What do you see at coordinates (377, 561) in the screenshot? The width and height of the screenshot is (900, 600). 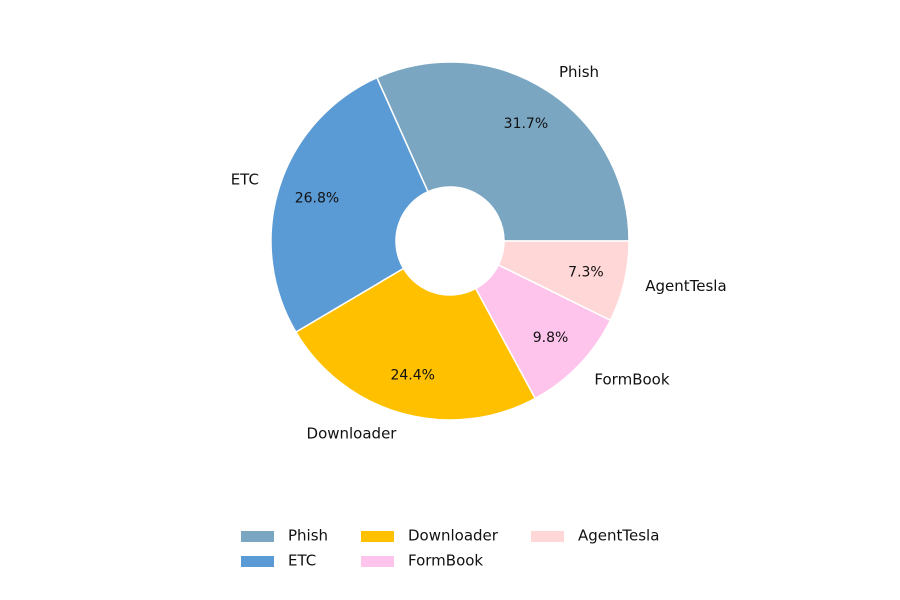 I see `legend-swatch-formbook` at bounding box center [377, 561].